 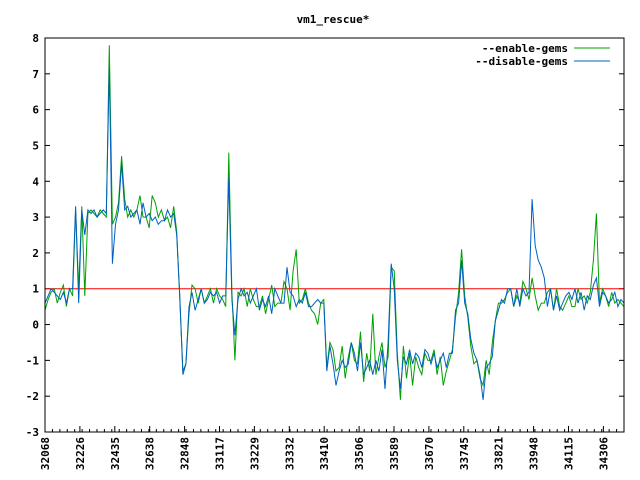 I want to click on y-tick-label: -3, so click(x=32, y=432).